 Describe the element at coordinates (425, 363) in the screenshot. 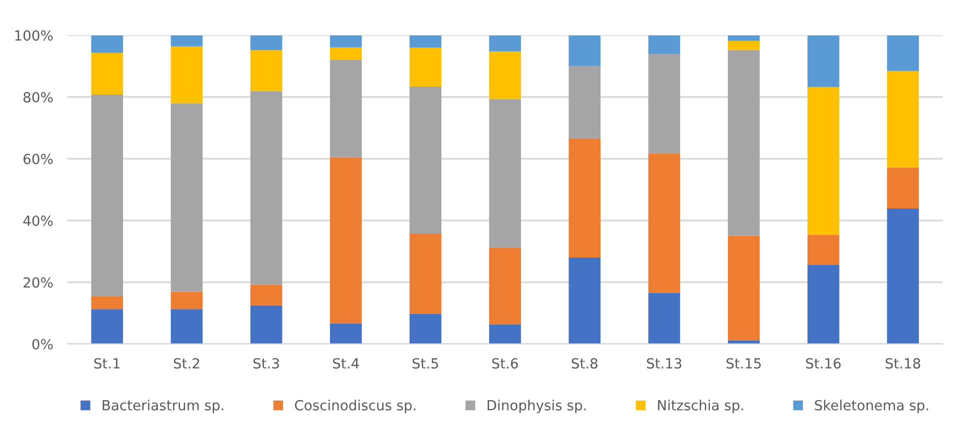

I see `x-tick-label: St.5` at that location.